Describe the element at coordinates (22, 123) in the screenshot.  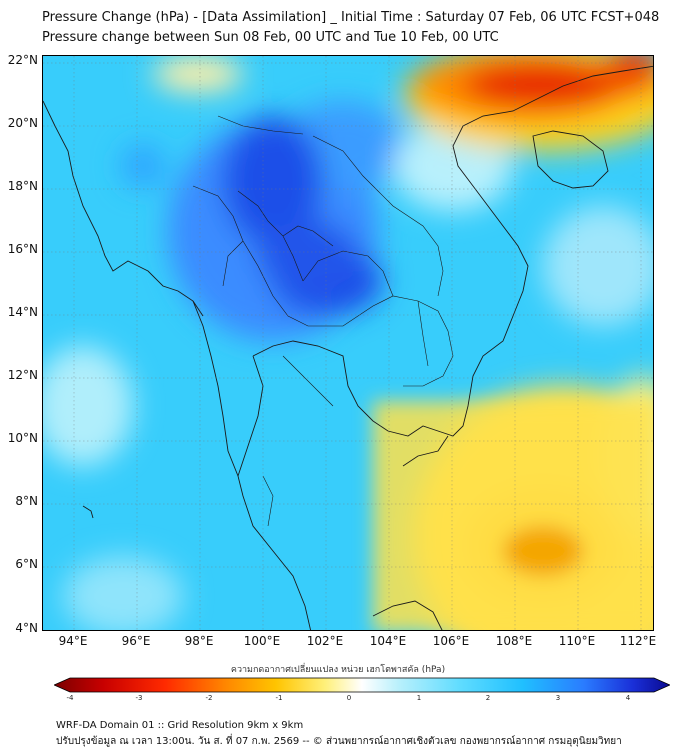
I see `lat-label: 20°N` at that location.